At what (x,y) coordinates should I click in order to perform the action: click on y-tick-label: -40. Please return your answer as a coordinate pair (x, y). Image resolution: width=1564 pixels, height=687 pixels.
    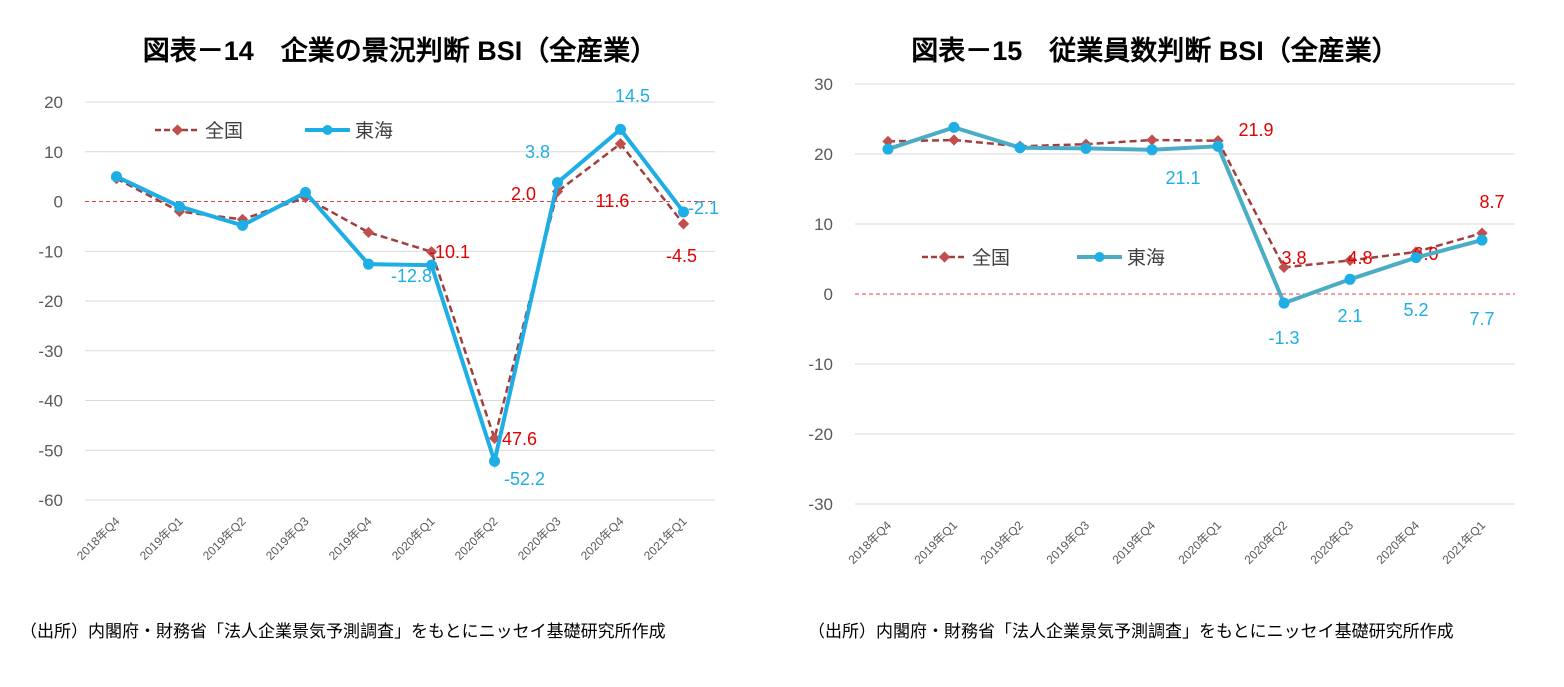
    Looking at the image, I should click on (50, 401).